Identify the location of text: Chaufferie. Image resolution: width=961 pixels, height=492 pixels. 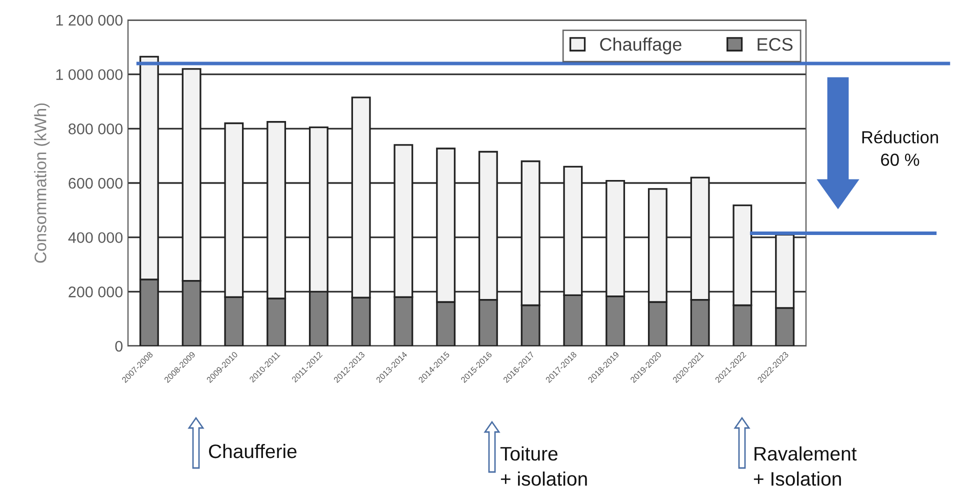
(252, 451).